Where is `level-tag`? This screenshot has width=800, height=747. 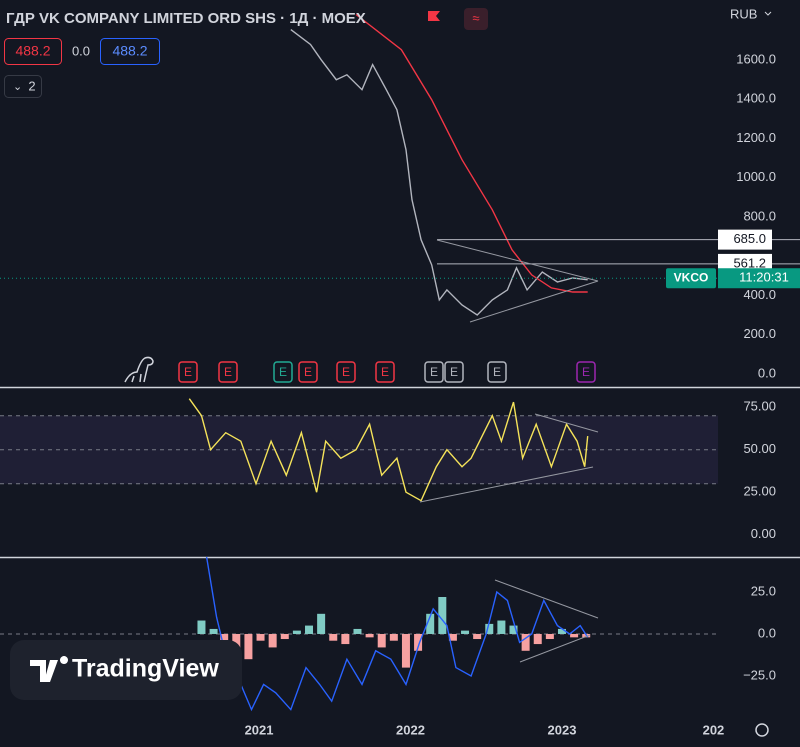 level-tag is located at coordinates (745, 239).